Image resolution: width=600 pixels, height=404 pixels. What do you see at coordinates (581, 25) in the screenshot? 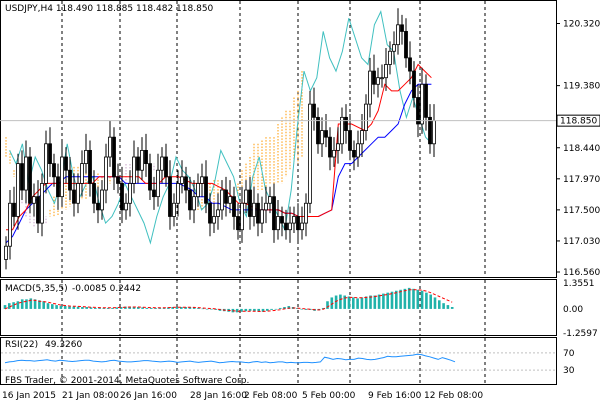
I see `y-tick-label: 120.320` at bounding box center [581, 25].